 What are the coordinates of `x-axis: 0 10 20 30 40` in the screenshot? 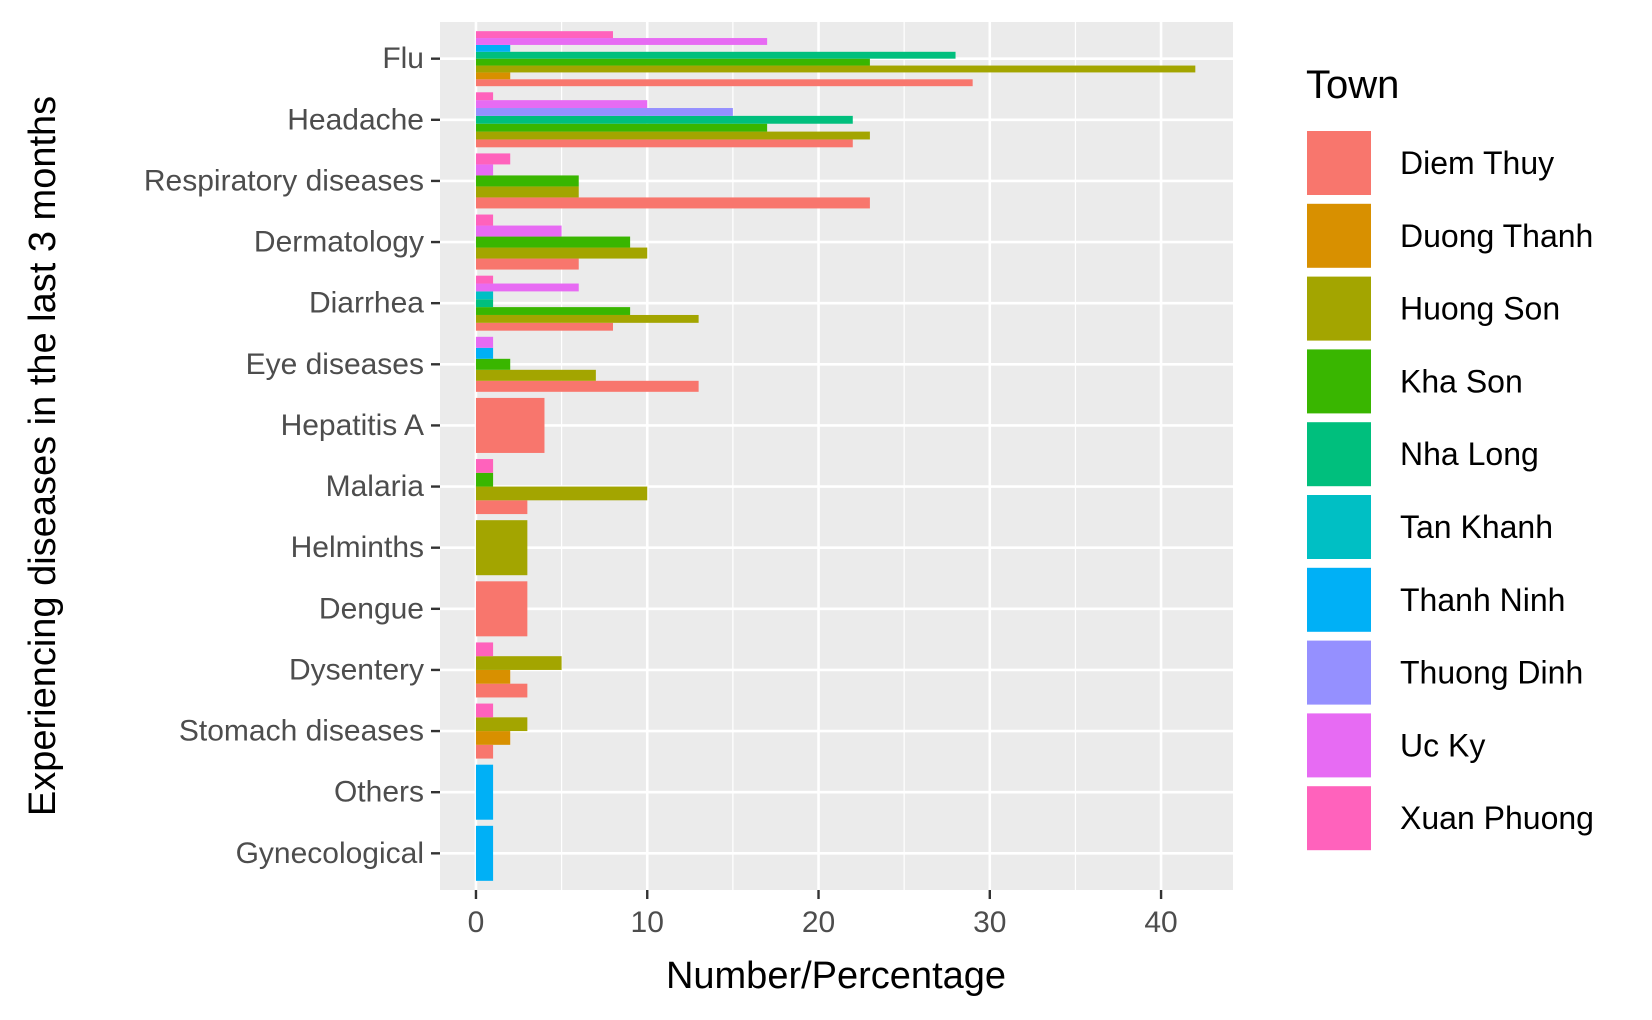 It's located at (823, 914).